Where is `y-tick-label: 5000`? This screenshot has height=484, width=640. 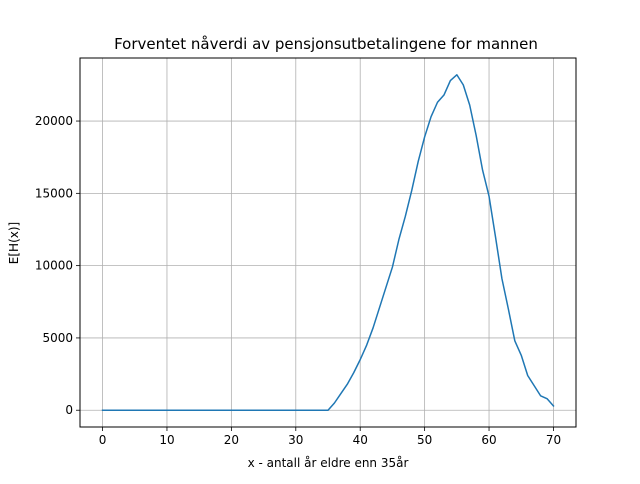 y-tick-label: 5000 is located at coordinates (57, 338).